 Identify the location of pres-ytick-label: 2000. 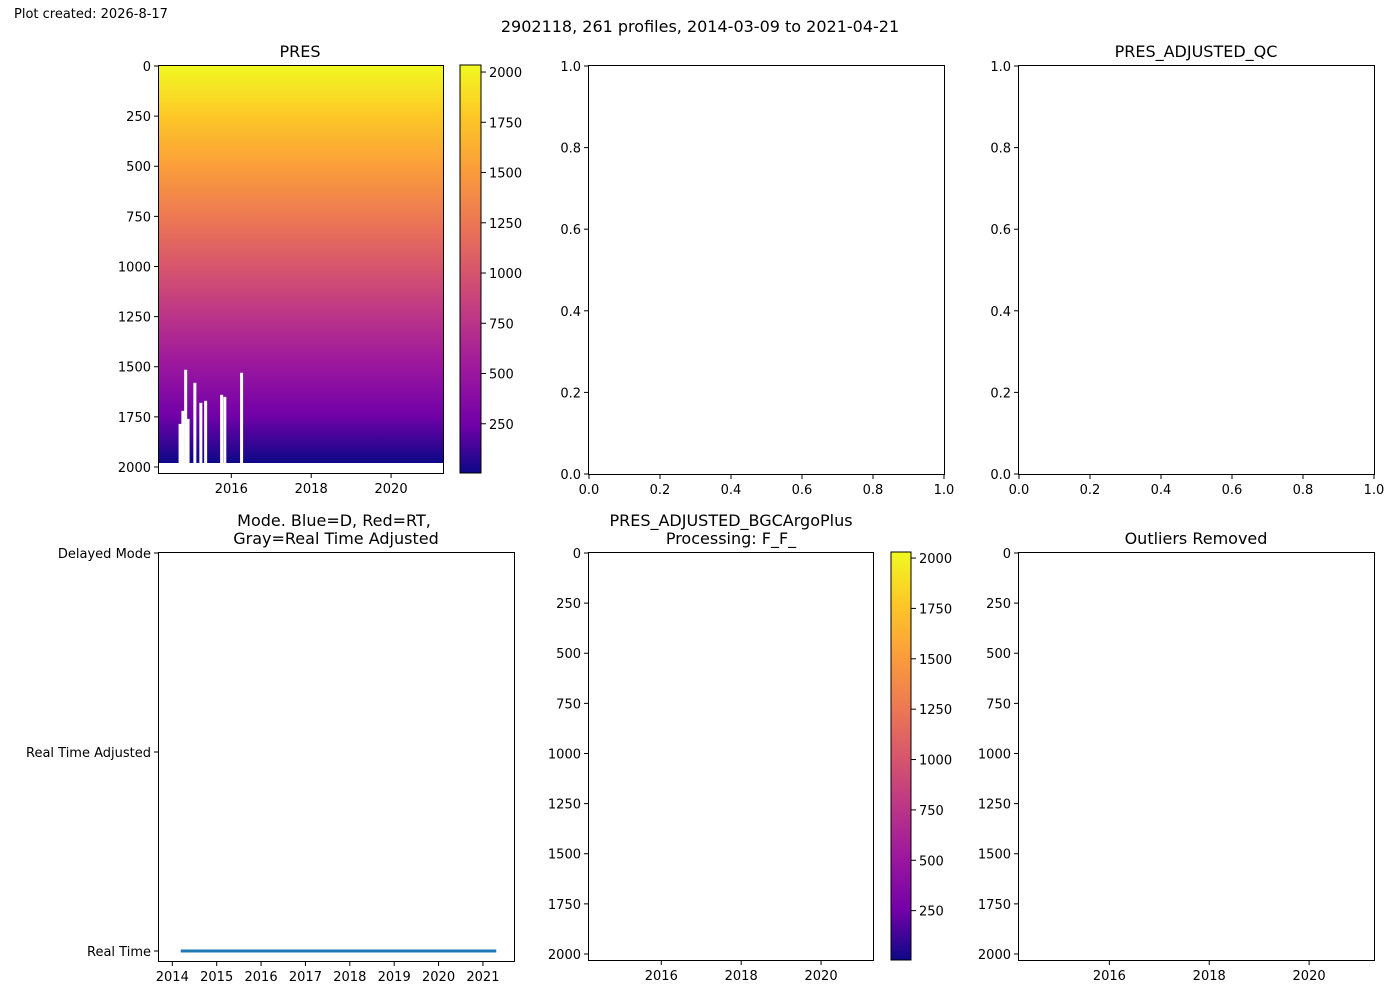
(134, 468).